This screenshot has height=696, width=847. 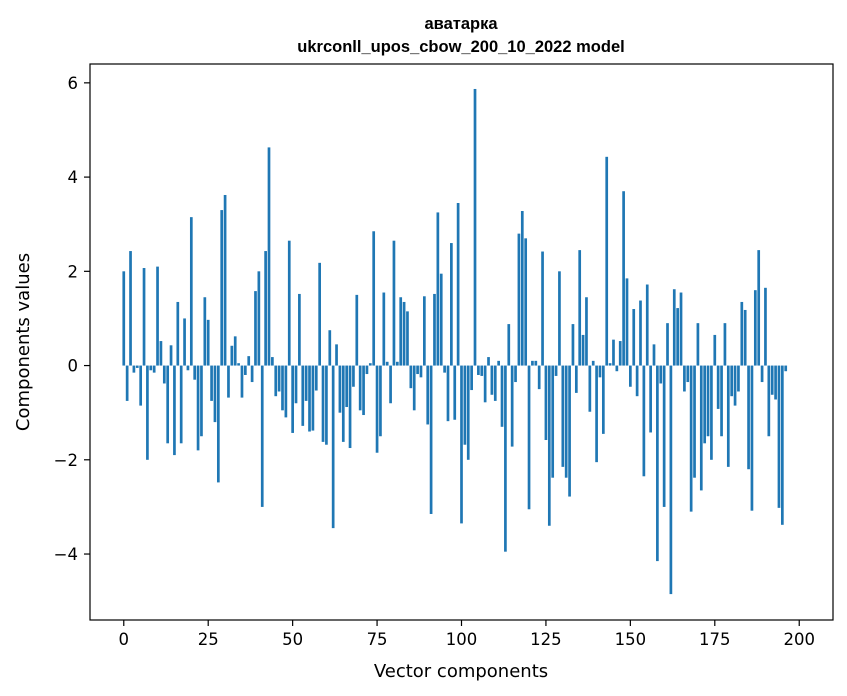 I want to click on x-axis-ticks: 0 25 50 75 100 125 150 175 200, so click(x=467, y=634).